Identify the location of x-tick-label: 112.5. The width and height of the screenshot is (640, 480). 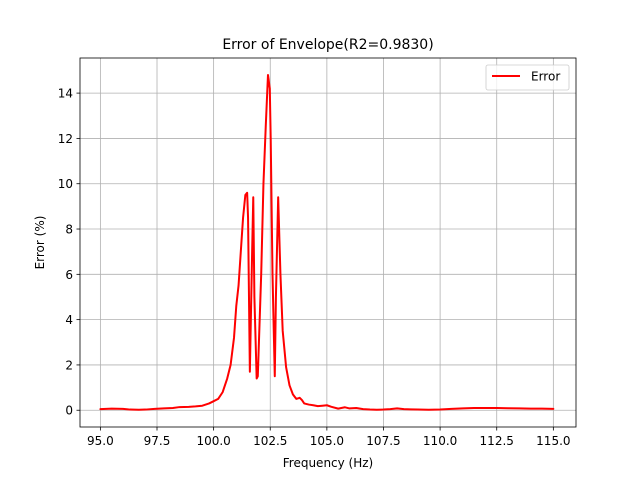
(497, 441).